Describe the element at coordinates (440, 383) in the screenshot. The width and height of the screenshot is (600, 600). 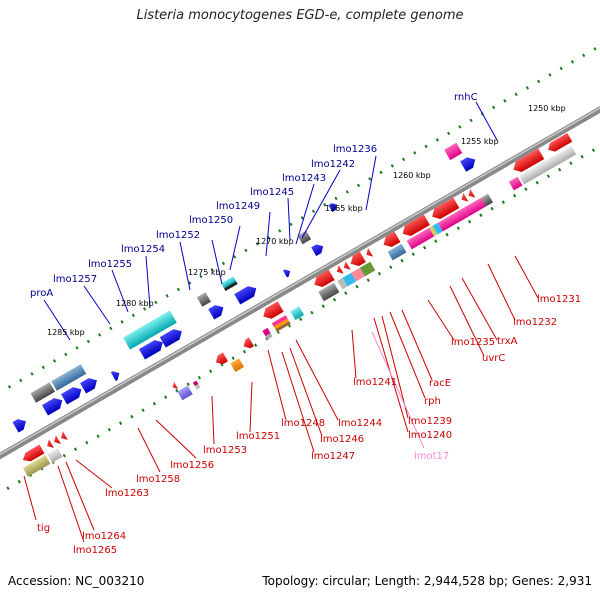
I see `gene-label: racE` at that location.